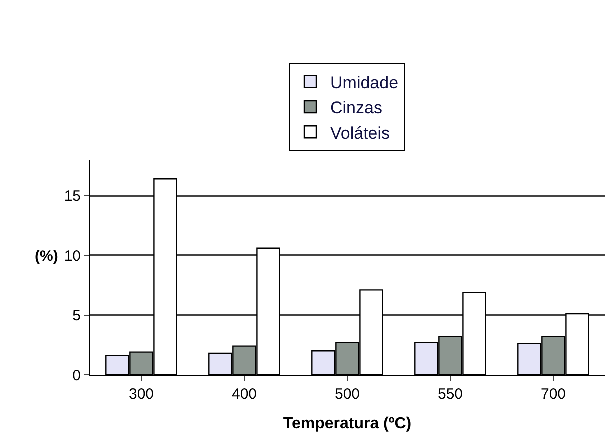 The height and width of the screenshot is (443, 607). What do you see at coordinates (451, 394) in the screenshot?
I see `x-tick-label: 550` at bounding box center [451, 394].